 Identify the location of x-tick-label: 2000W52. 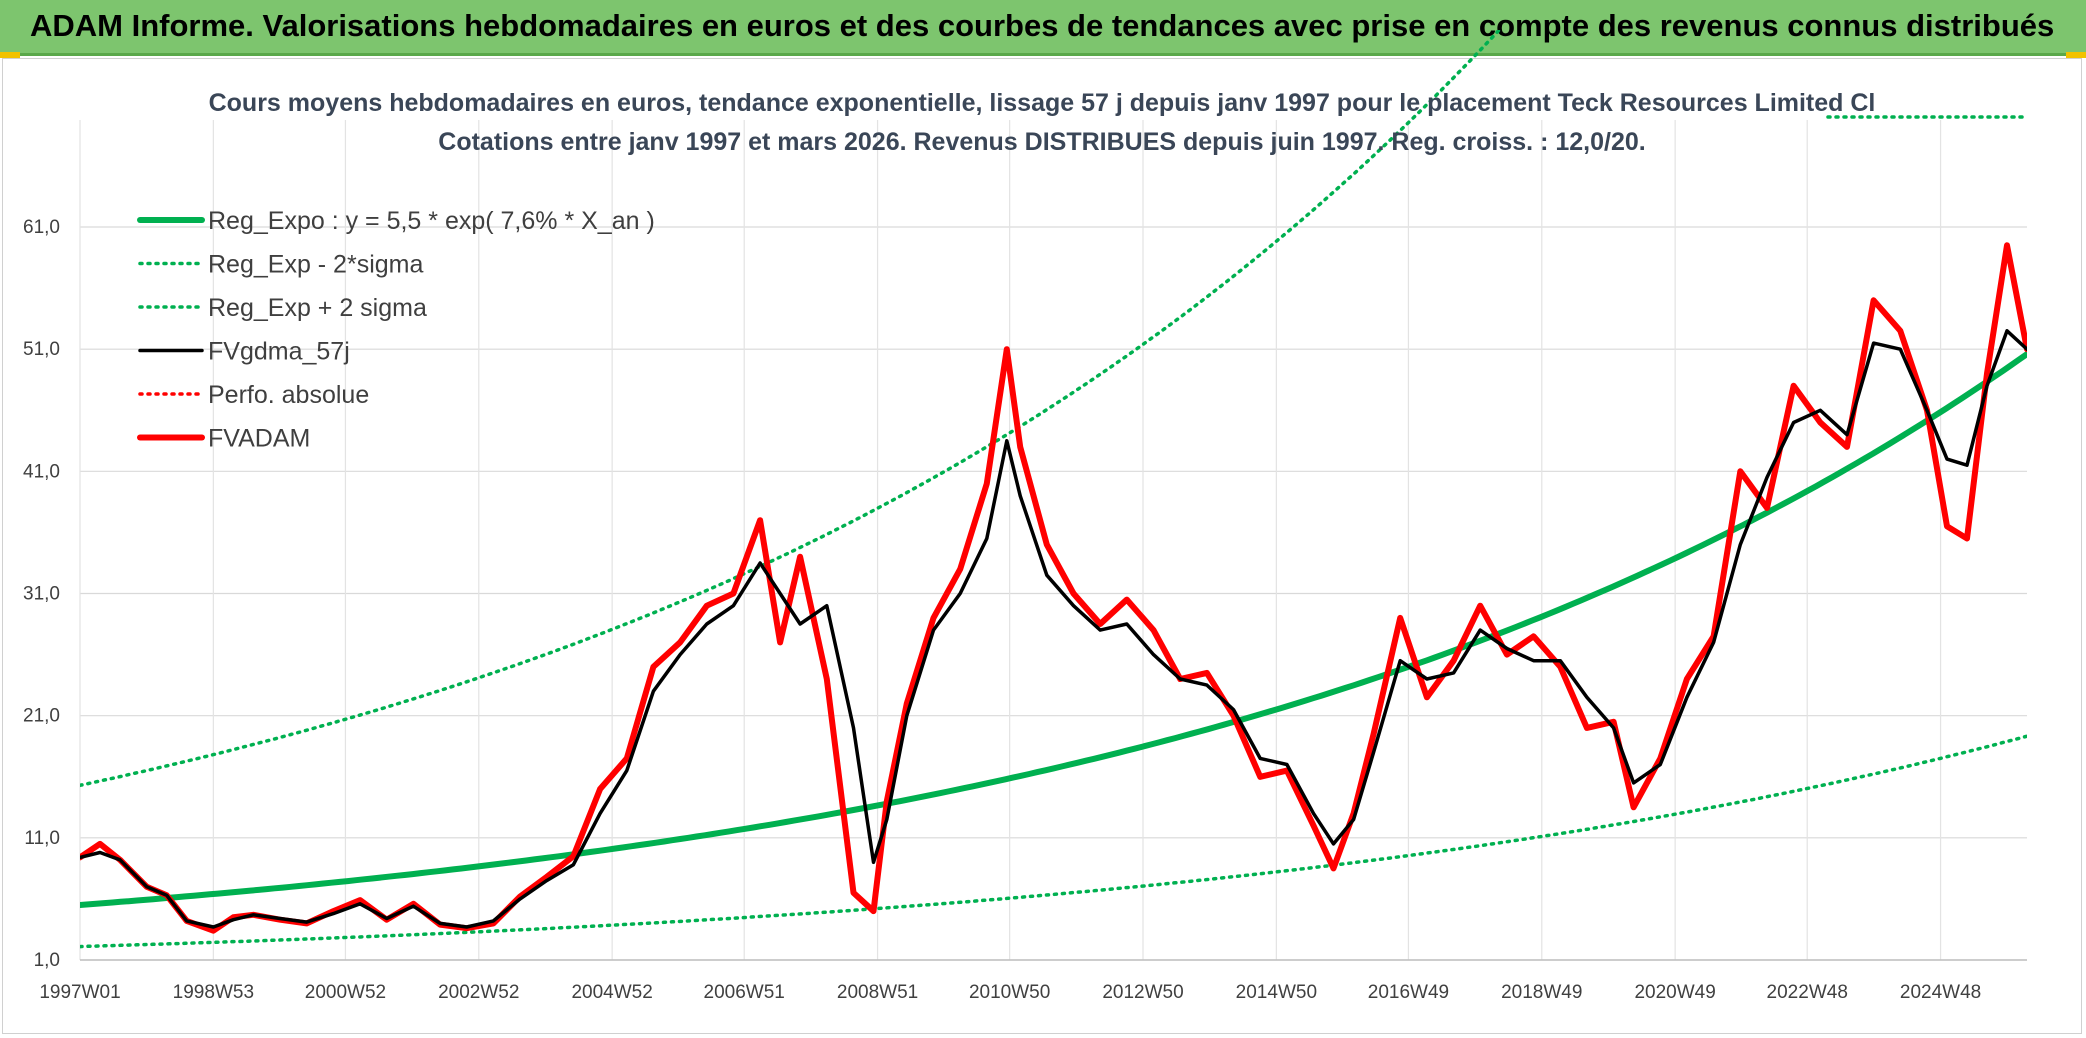
(345, 992).